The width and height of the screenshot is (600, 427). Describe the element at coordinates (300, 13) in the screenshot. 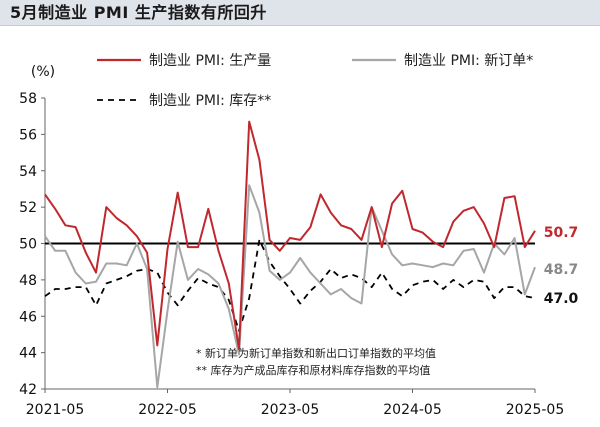

I see `chart-title: 5月制造业 PMI 生产指数有所回升` at that location.